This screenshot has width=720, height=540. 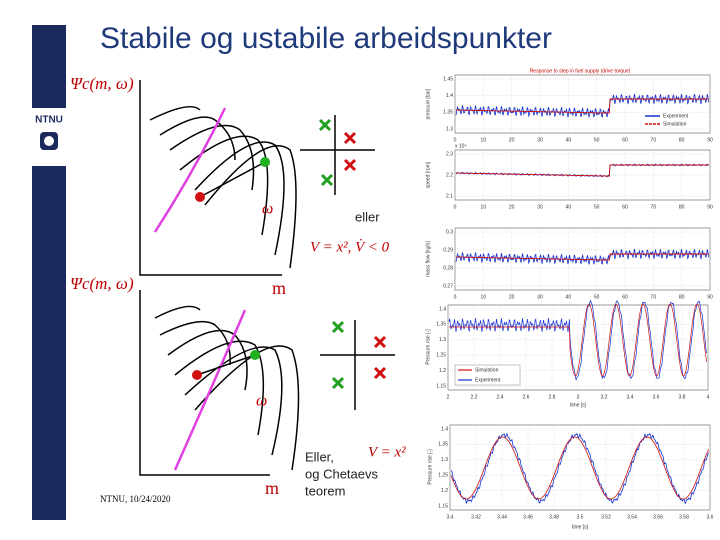 What do you see at coordinates (528, 517) in the screenshot?
I see `x-tick-label: 3.46` at bounding box center [528, 517].